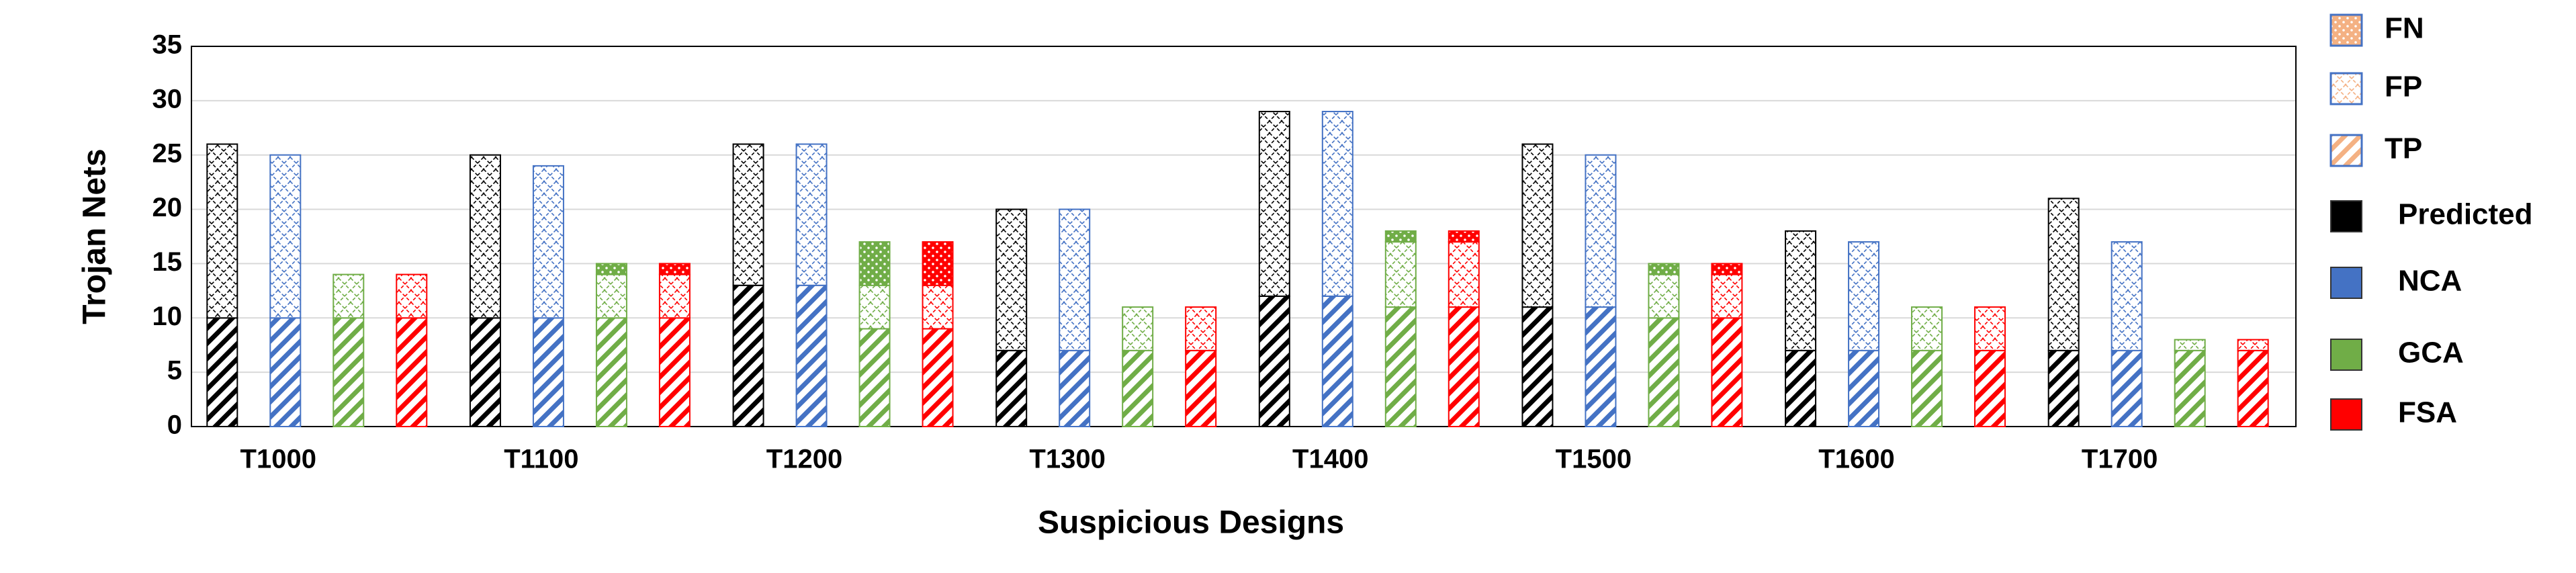  What do you see at coordinates (1856, 460) in the screenshot?
I see `x-tick-label: T1600` at bounding box center [1856, 460].